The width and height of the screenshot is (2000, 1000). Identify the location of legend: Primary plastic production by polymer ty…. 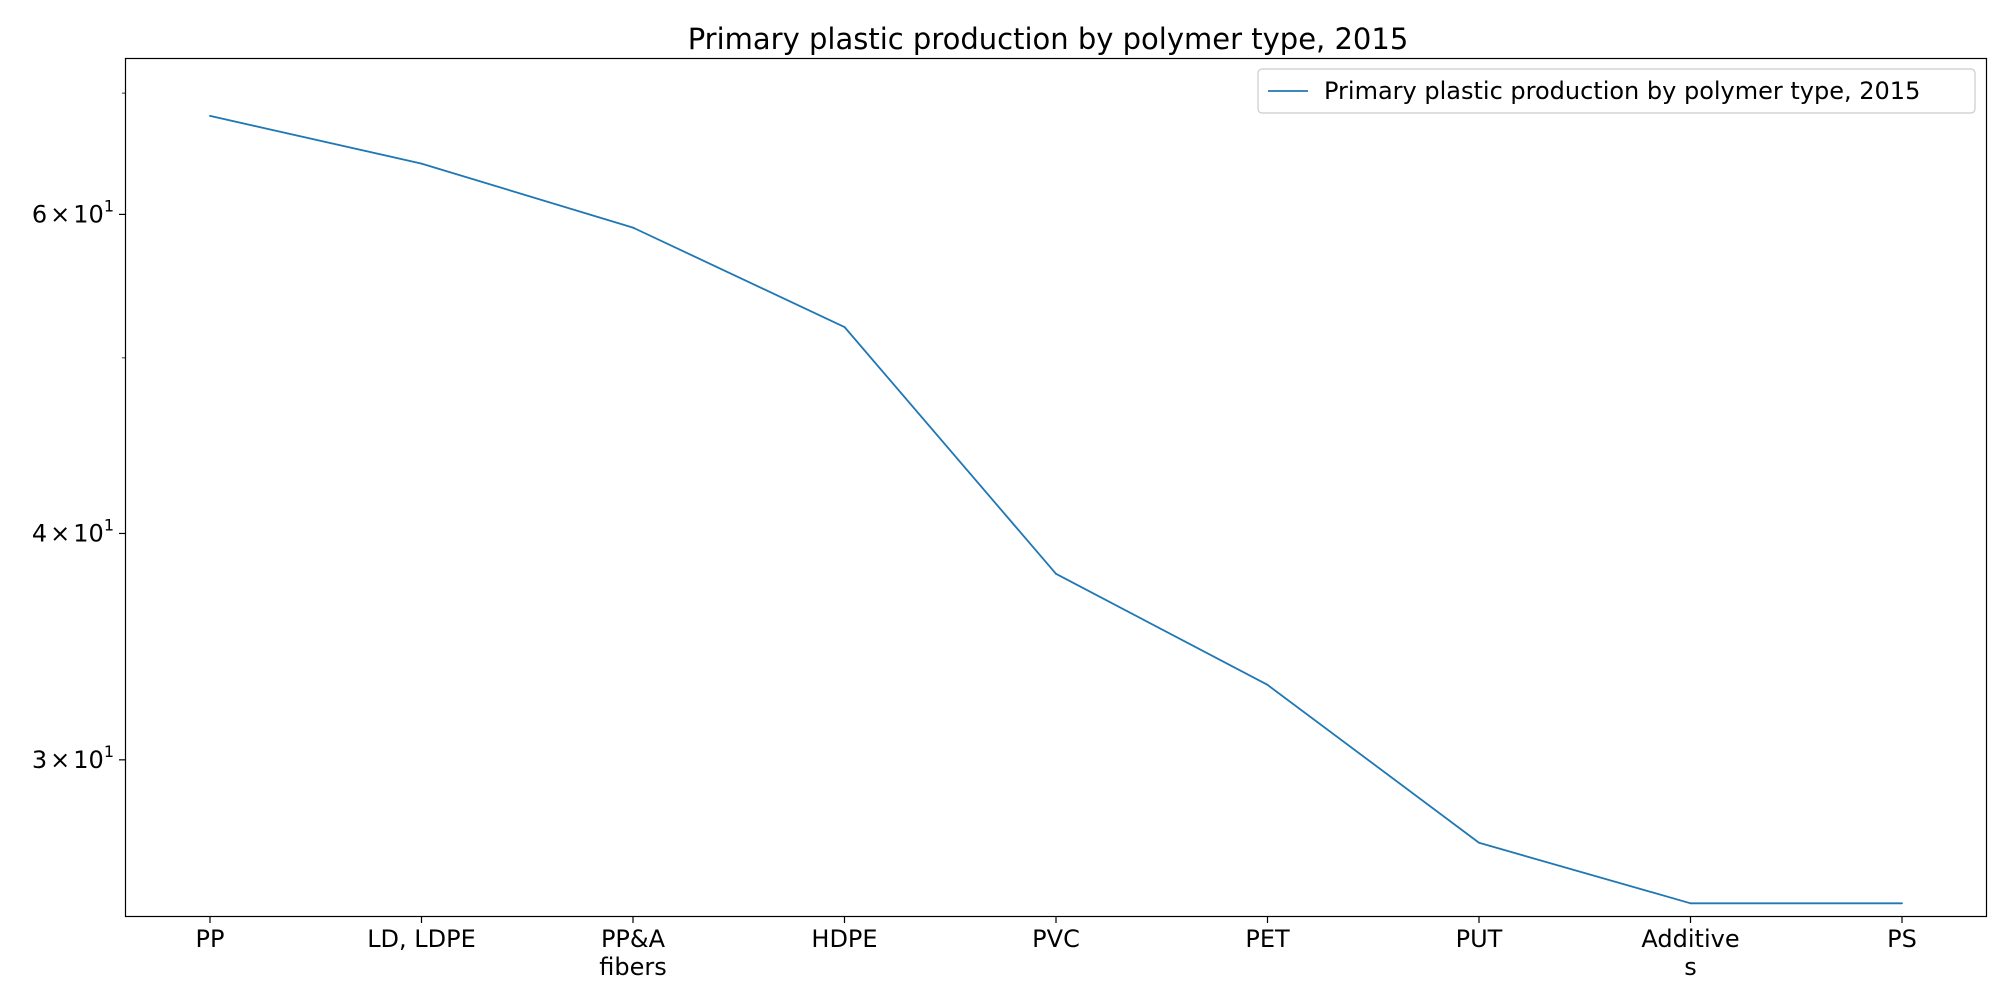
(1616, 91).